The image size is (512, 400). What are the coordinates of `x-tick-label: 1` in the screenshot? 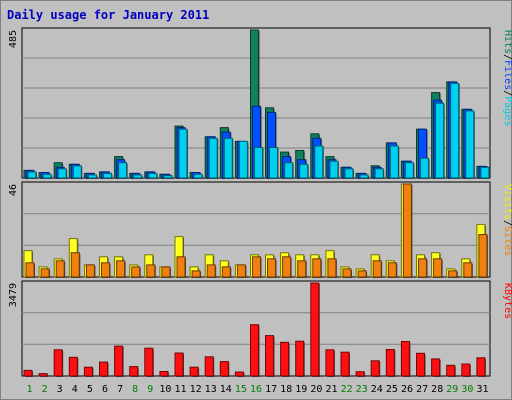 It's located at (29, 389).